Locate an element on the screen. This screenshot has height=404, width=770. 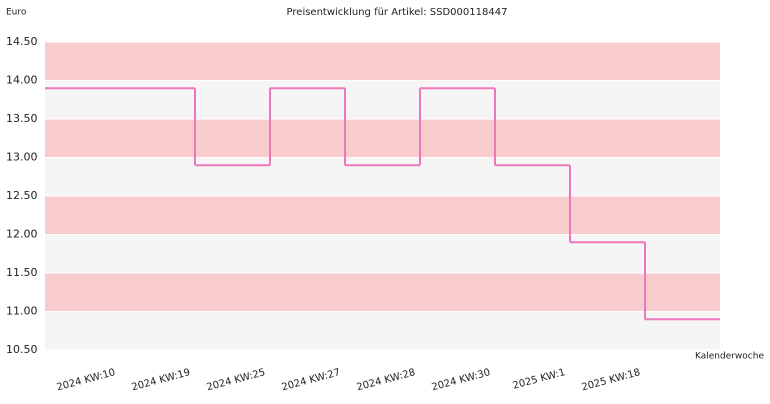
x-tick-label: 2024 KW:27 is located at coordinates (311, 380).